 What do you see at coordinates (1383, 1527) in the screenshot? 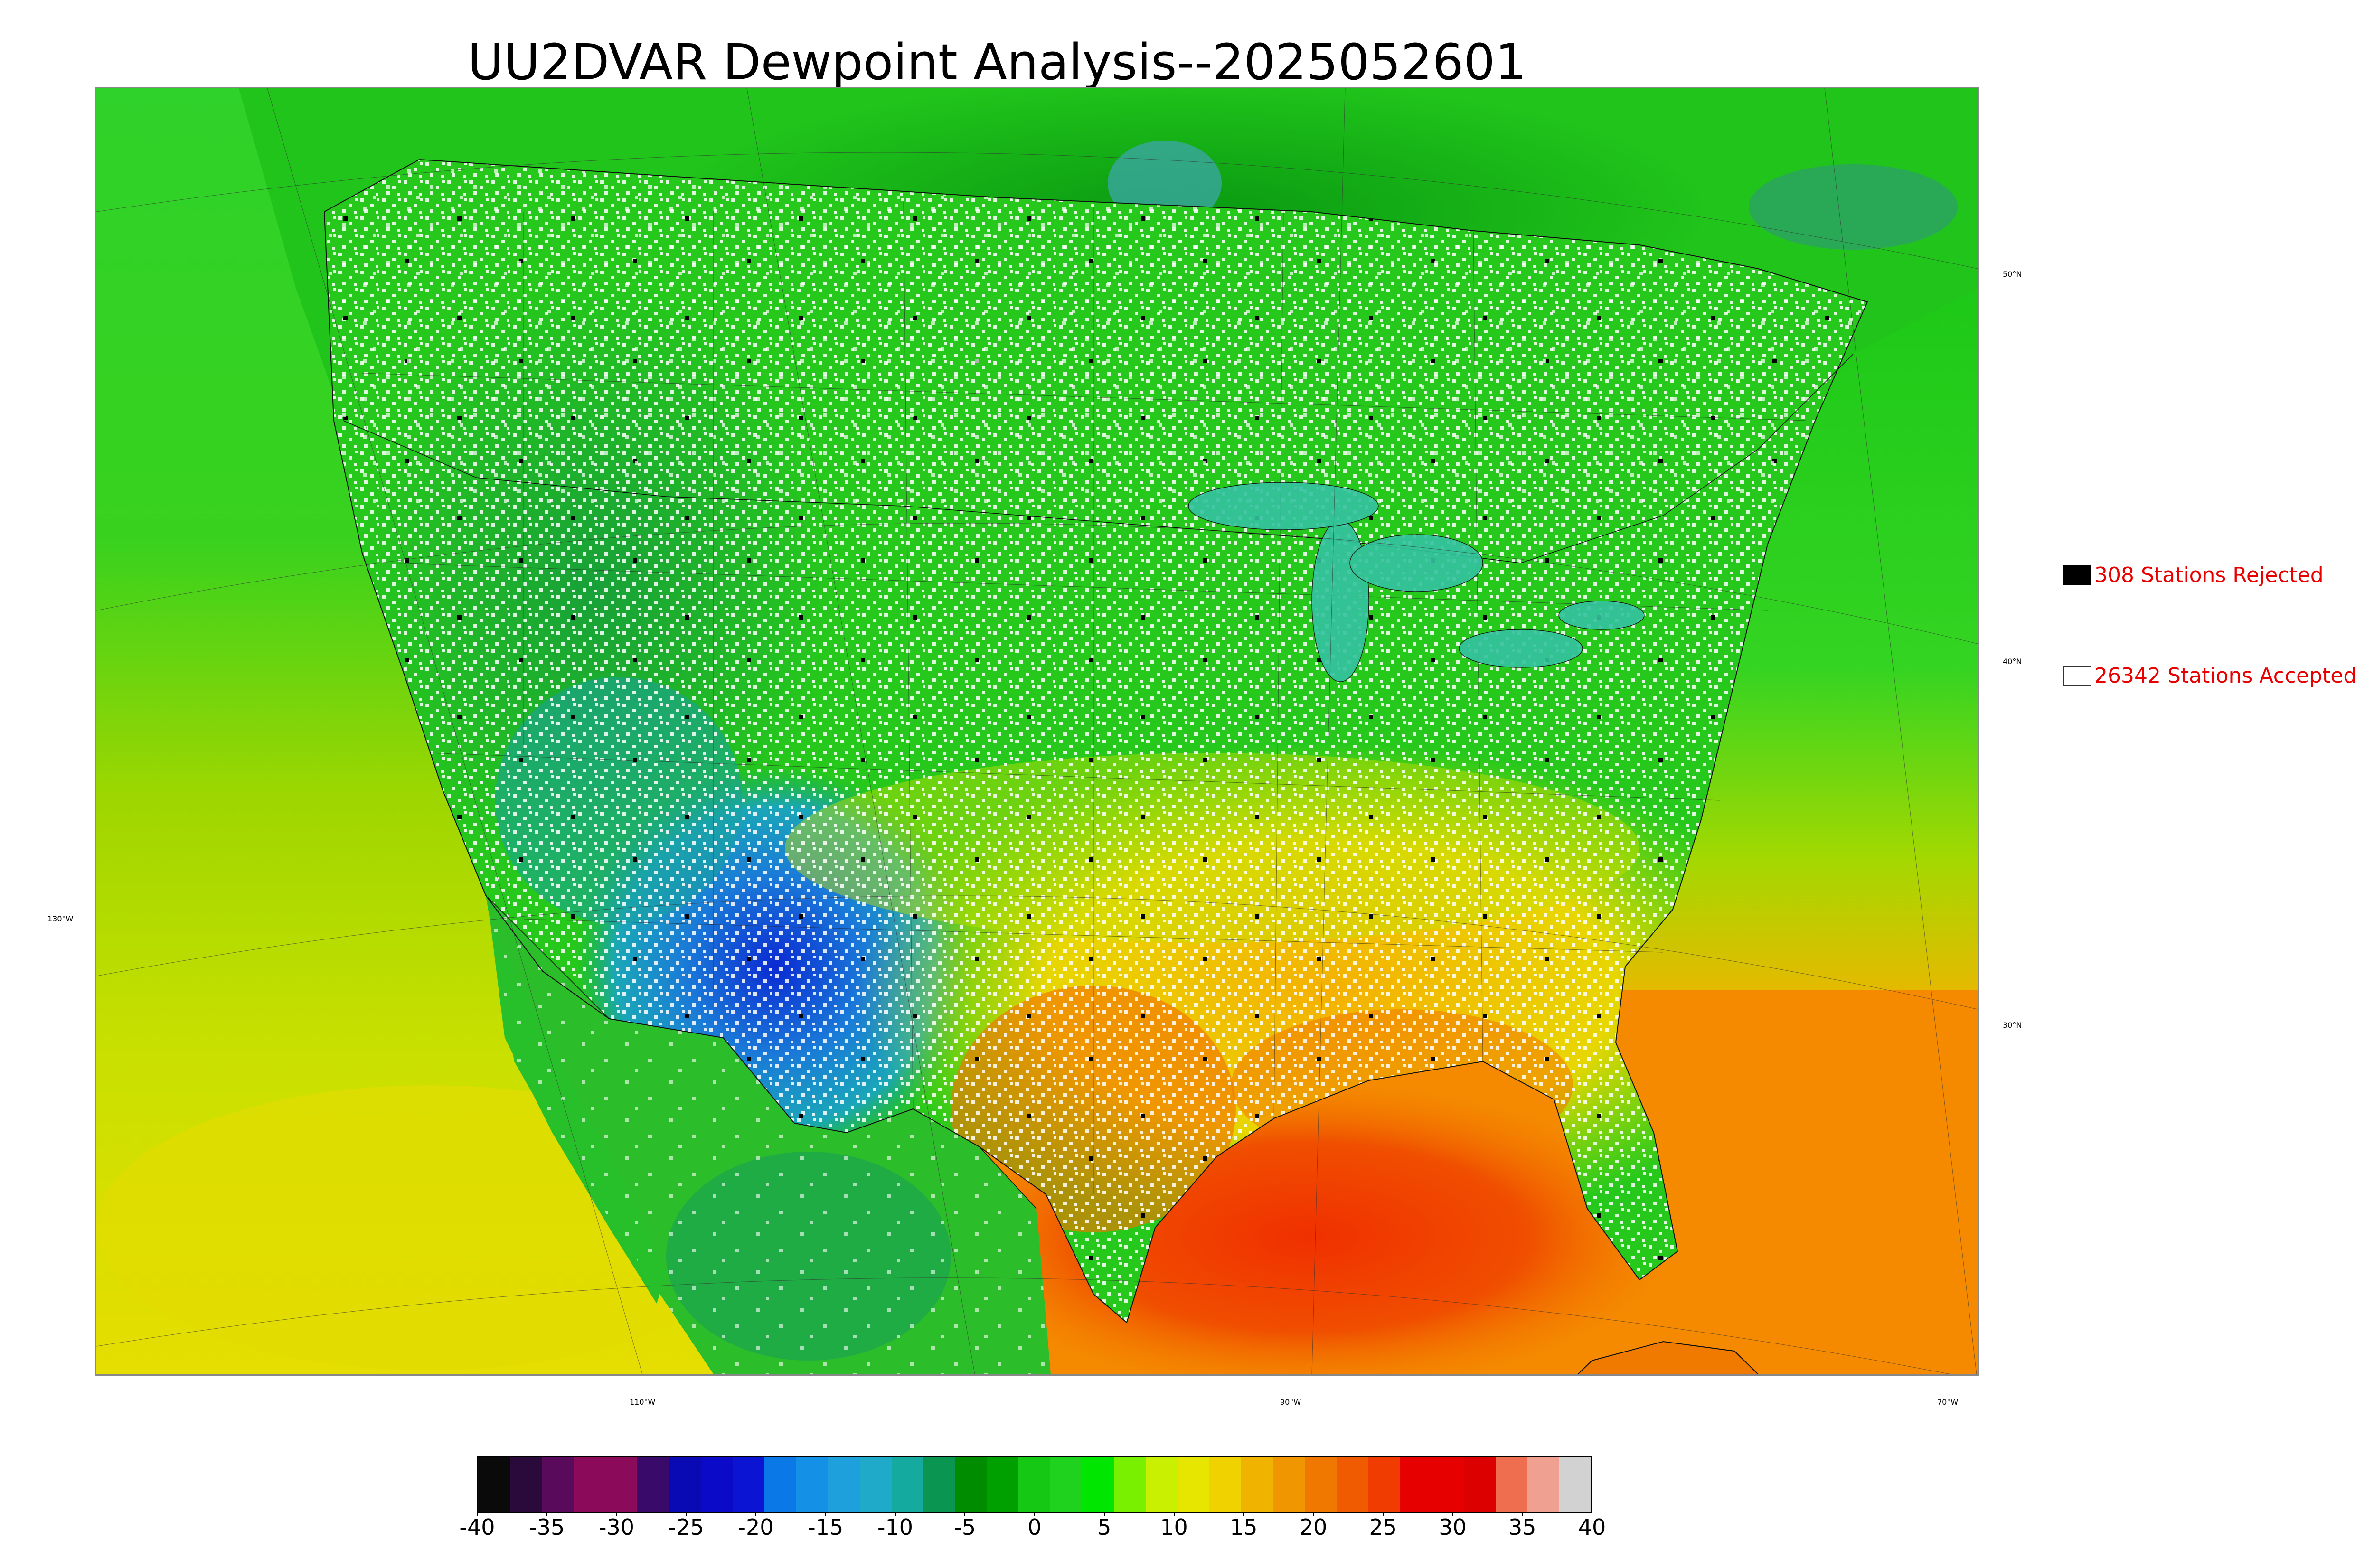
I see `colorbar-tick-label: 25` at bounding box center [1383, 1527].